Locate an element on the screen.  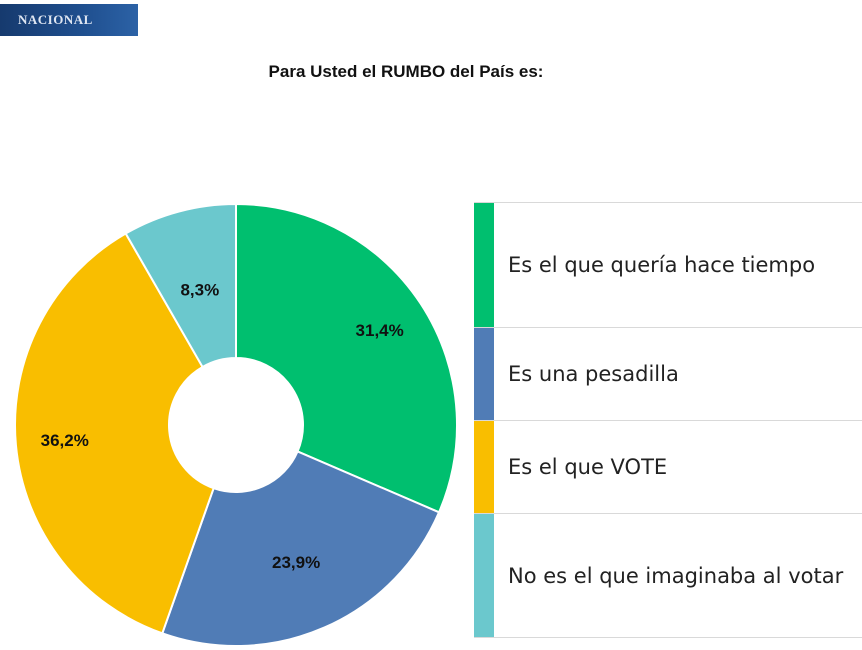
legend-item: Es el que VOTE is located at coordinates (668, 467).